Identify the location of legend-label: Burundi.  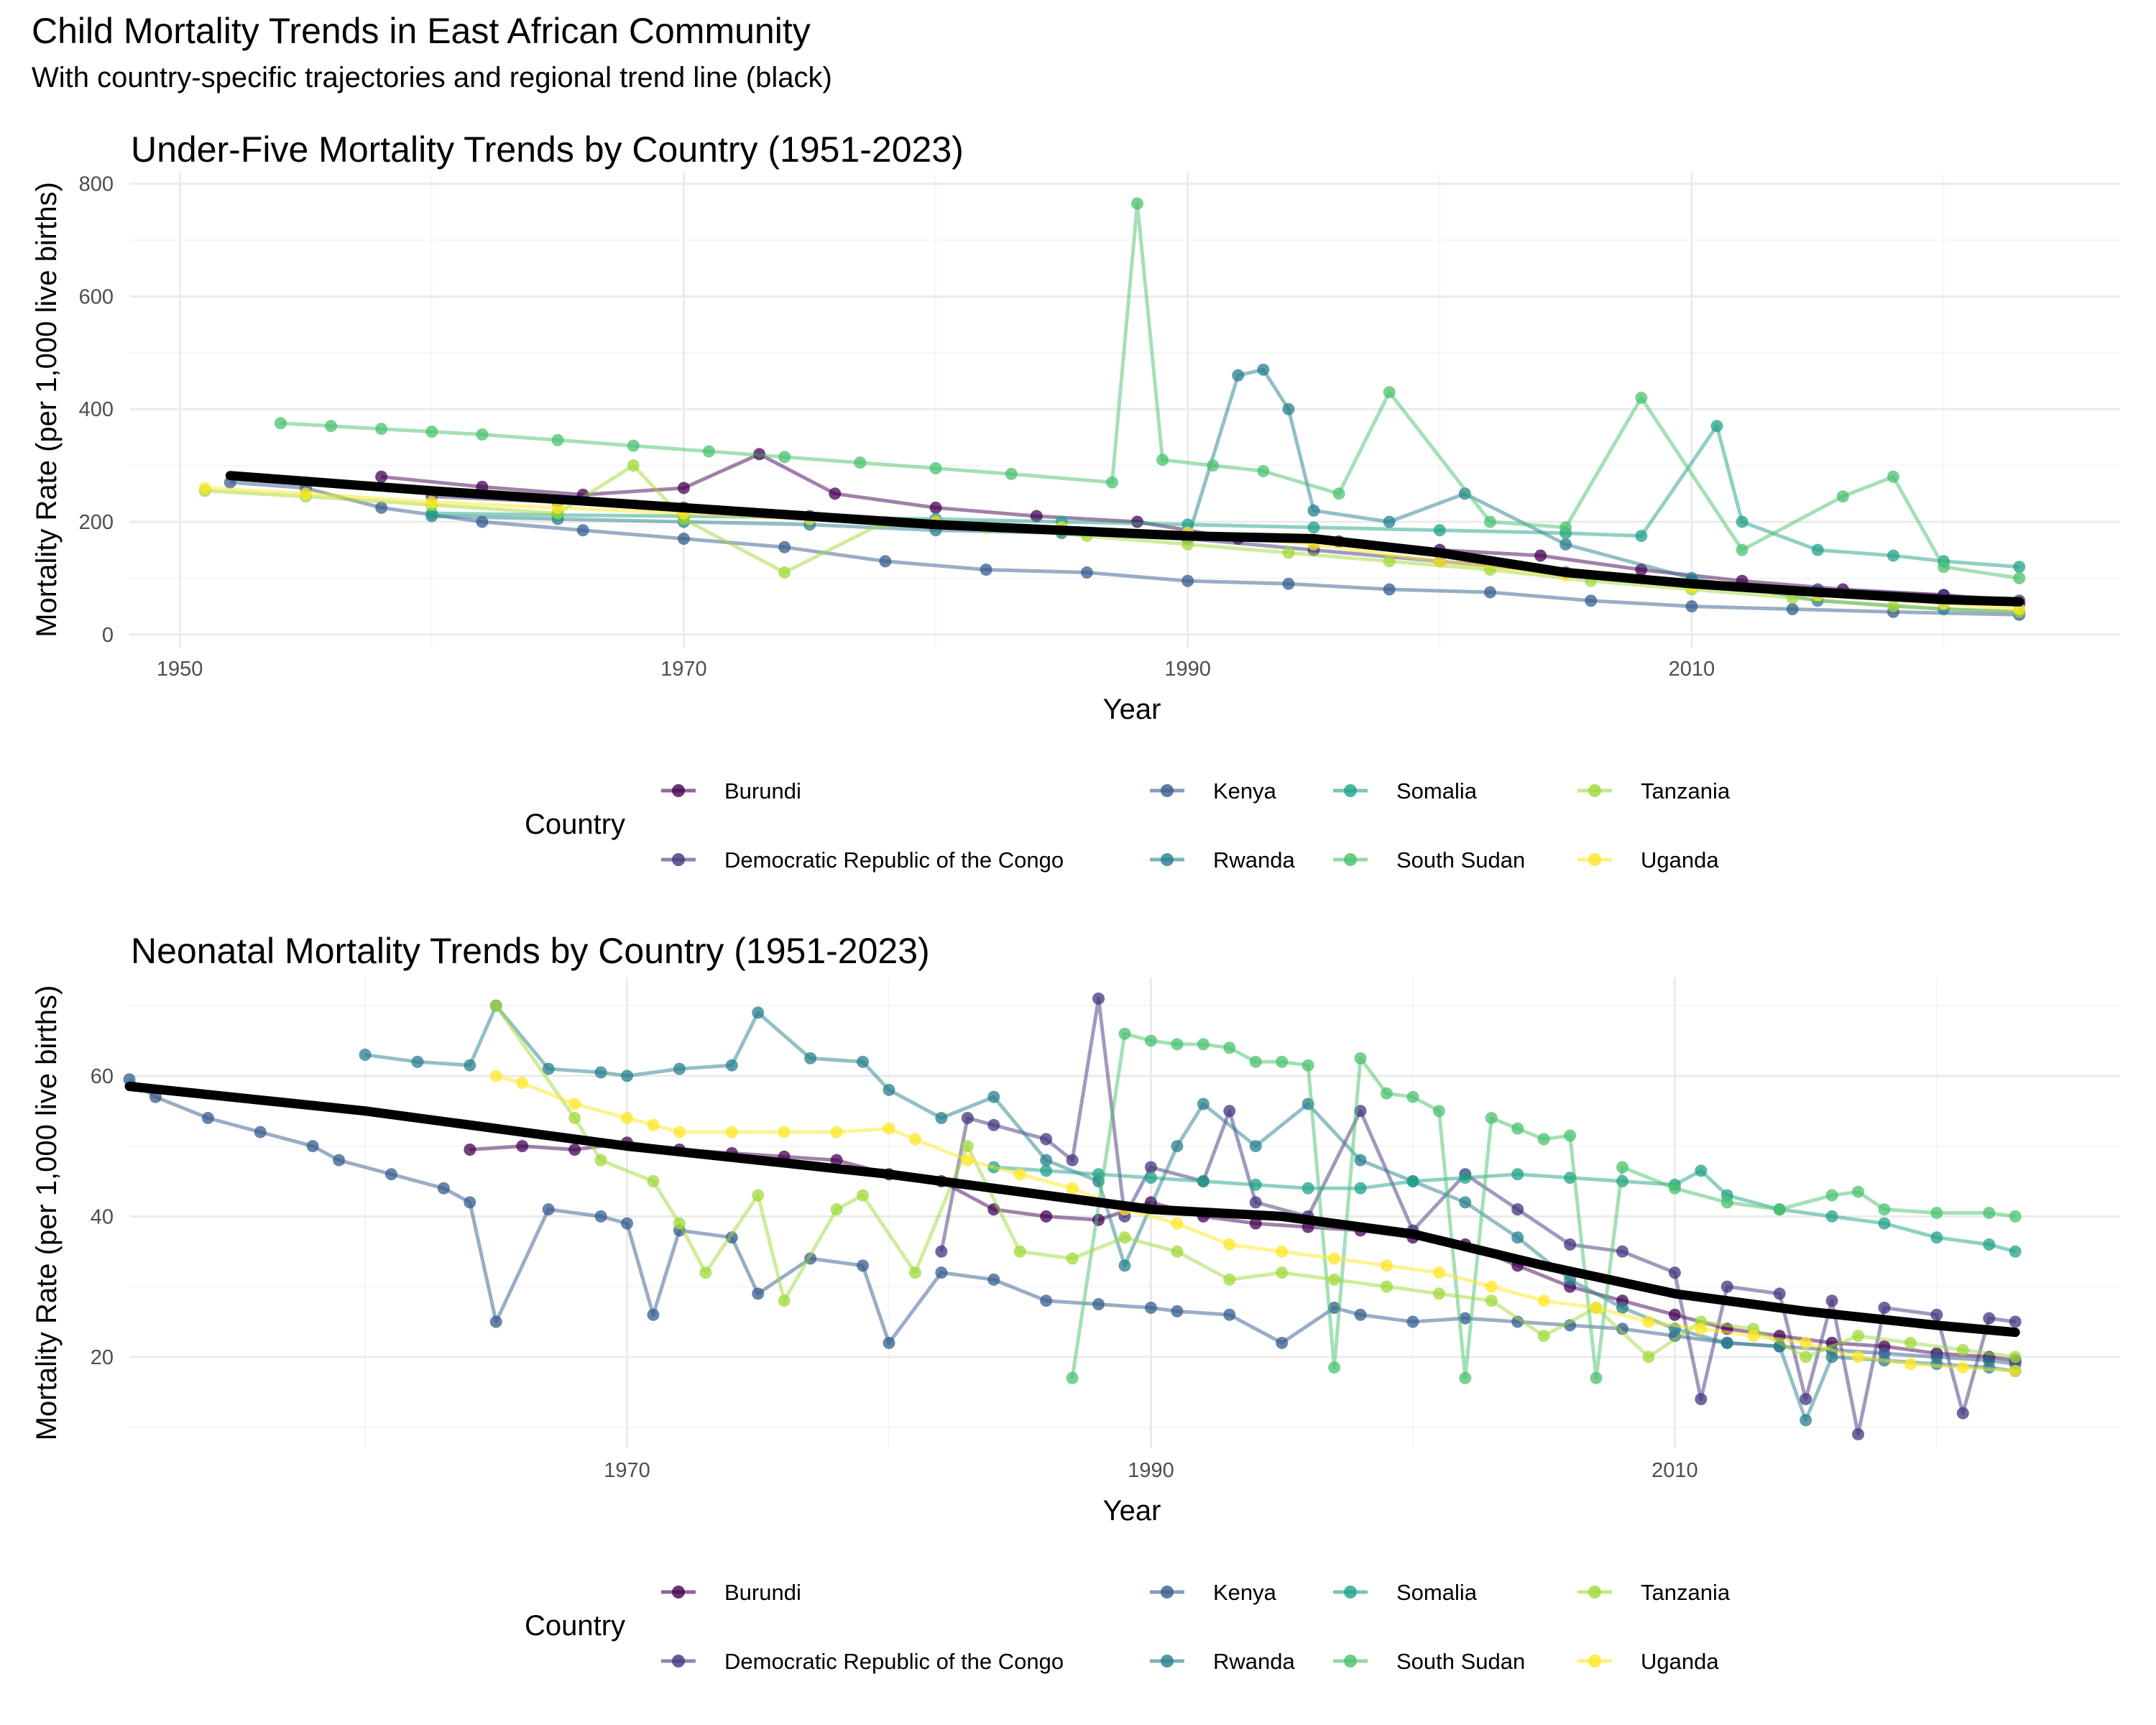
(762, 1592).